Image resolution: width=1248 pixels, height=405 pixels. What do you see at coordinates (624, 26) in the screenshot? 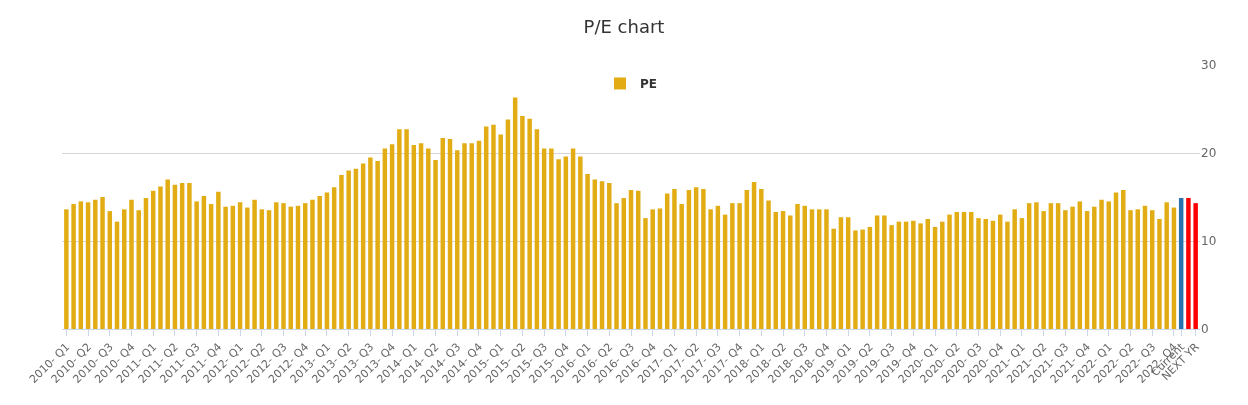
I see `chart-title: P/E chart` at bounding box center [624, 26].